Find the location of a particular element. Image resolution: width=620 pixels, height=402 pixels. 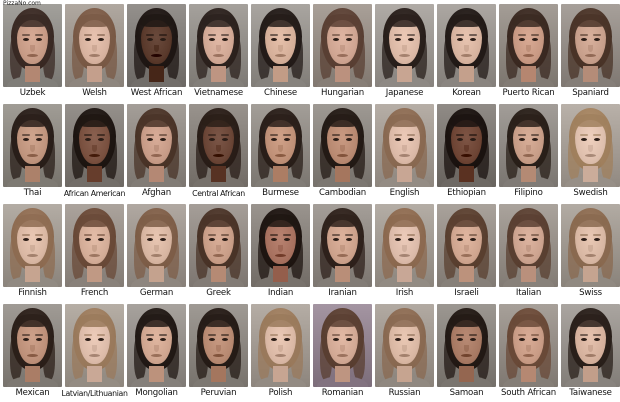

portrait-tile: Vietnamese is located at coordinates (218, 51).